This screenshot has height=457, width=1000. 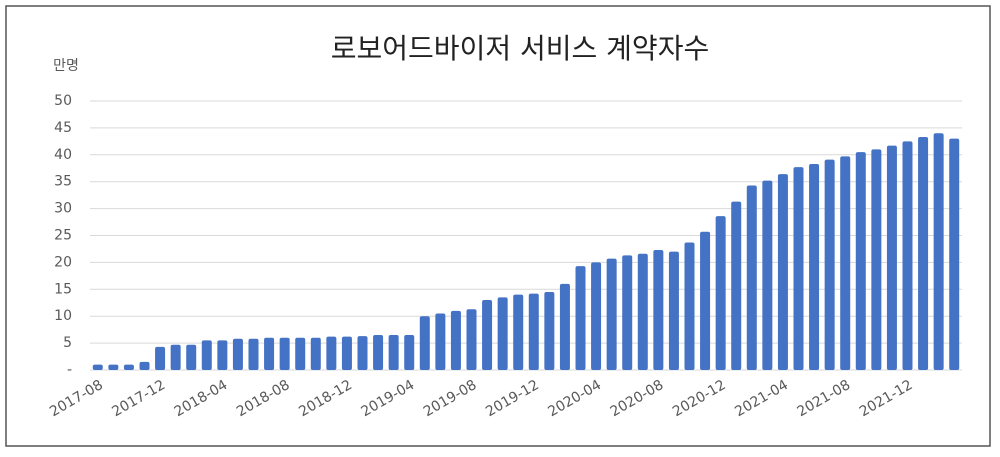 What do you see at coordinates (66, 66) in the screenshot?
I see `y-axis-label: 만명` at bounding box center [66, 66].